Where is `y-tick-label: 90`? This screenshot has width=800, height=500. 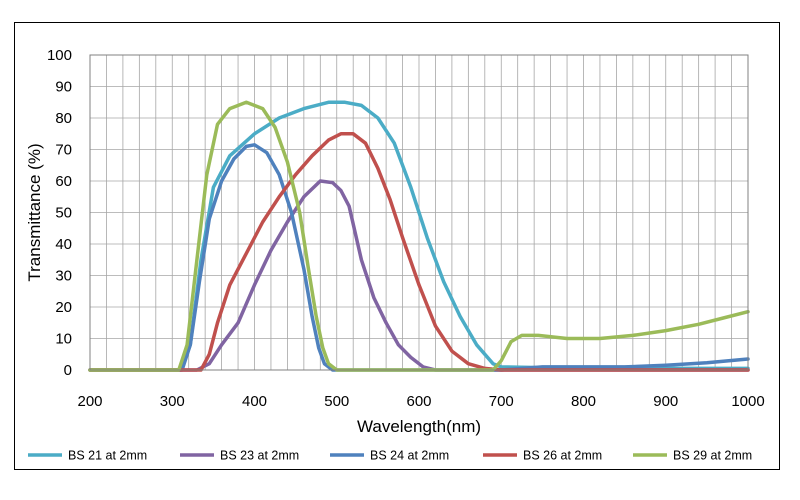 y-tick-label: 90 is located at coordinates (63, 87).